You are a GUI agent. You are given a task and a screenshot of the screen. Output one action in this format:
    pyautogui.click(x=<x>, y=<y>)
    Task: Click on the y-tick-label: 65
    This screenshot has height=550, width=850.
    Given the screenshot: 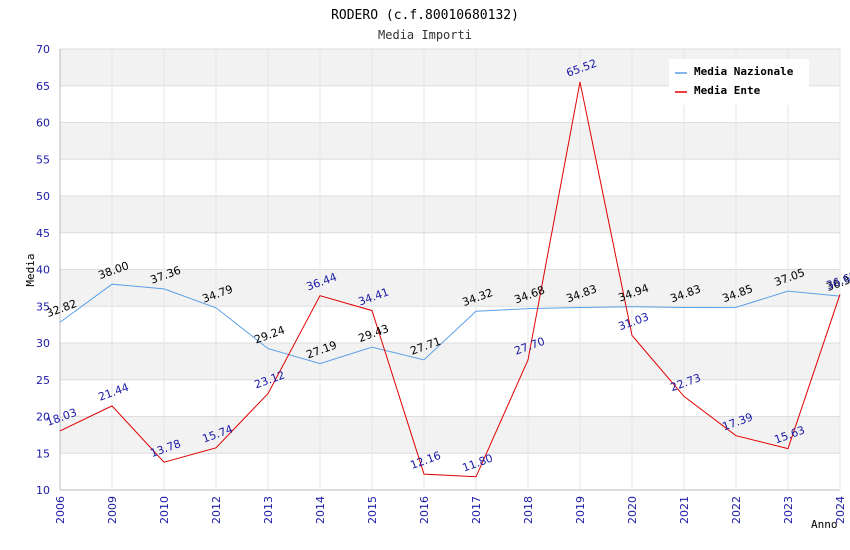 What is the action you would take?
    pyautogui.click(x=43, y=86)
    